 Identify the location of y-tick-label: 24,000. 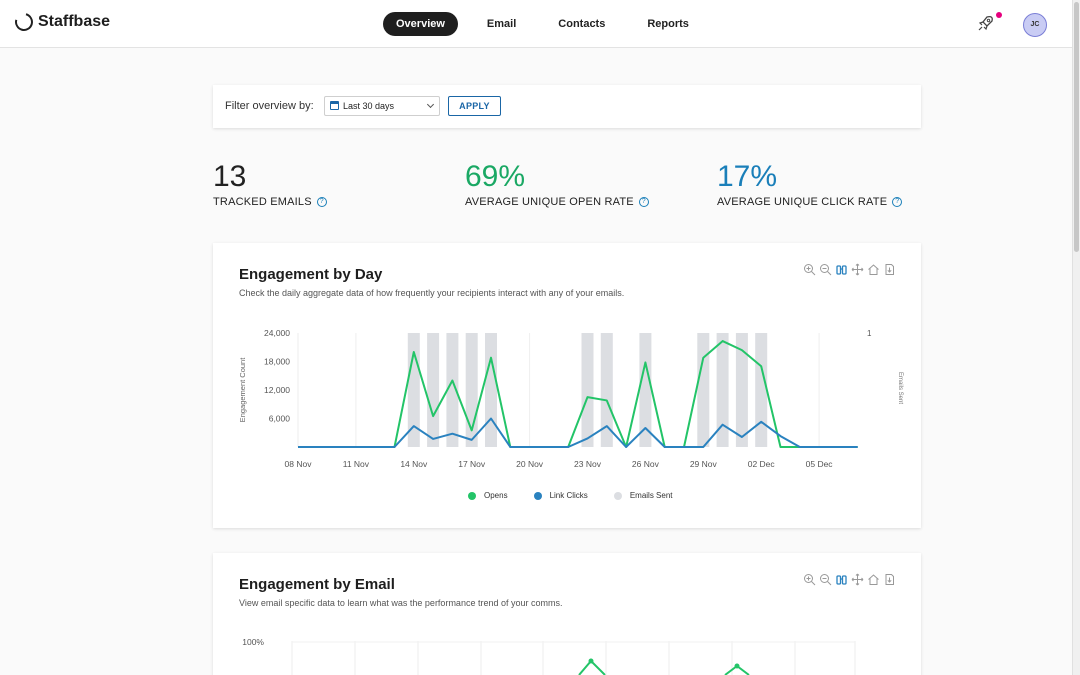
(277, 333).